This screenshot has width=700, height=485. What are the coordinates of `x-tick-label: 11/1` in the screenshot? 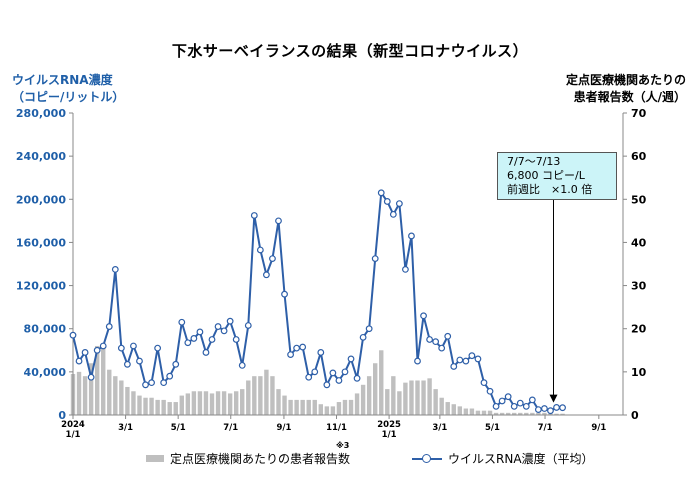 It's located at (336, 428).